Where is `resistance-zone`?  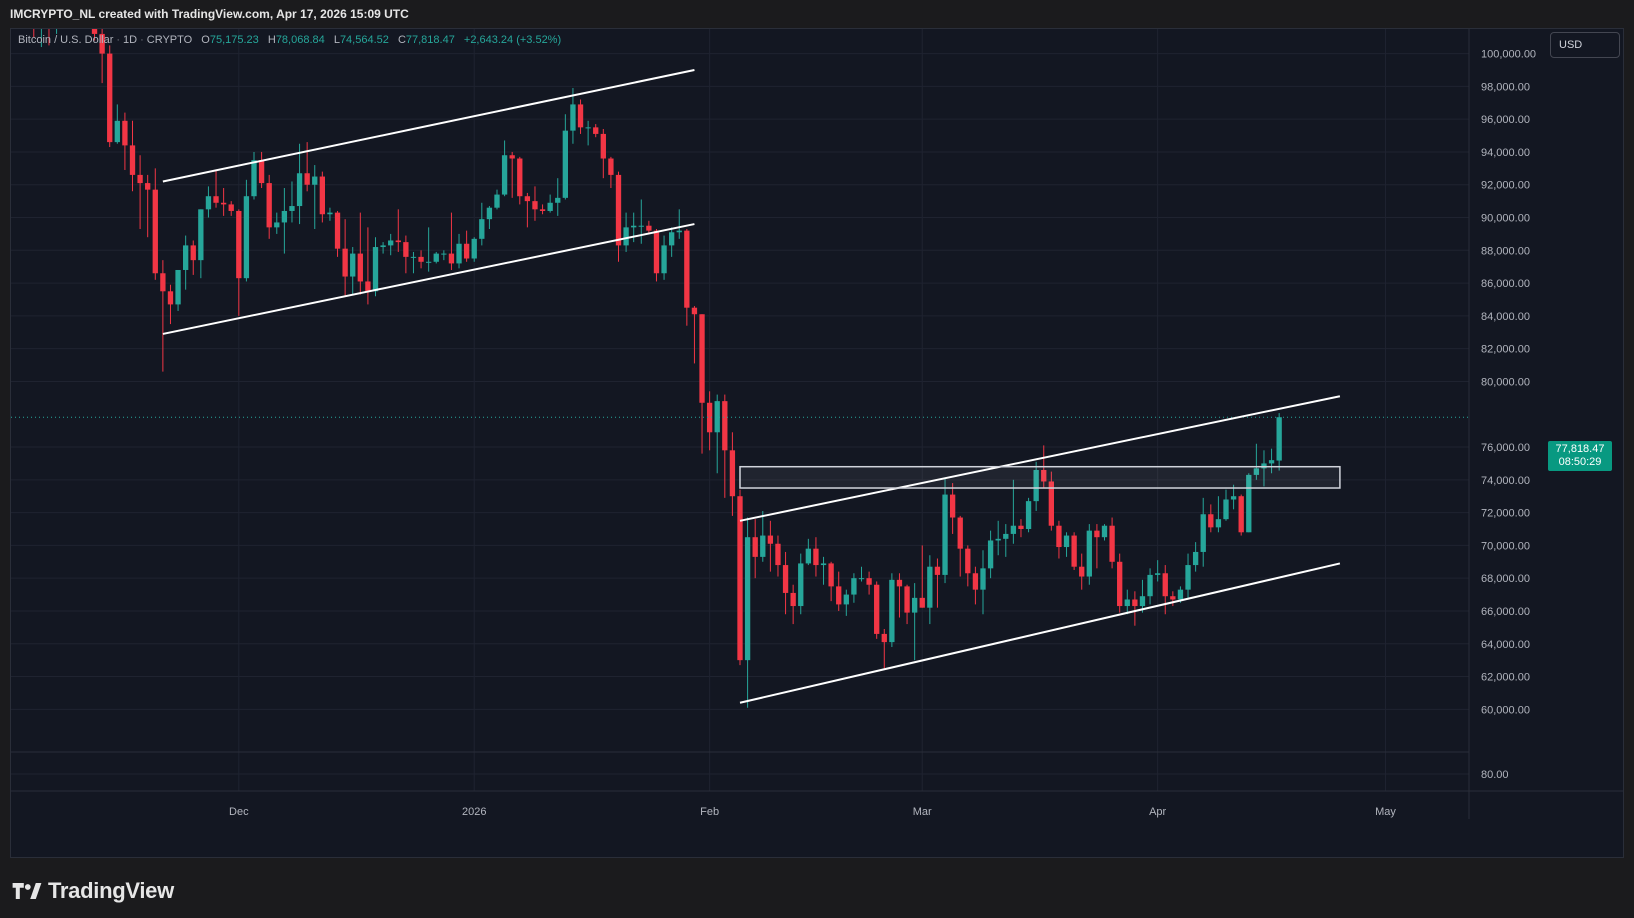 resistance-zone is located at coordinates (1040, 477).